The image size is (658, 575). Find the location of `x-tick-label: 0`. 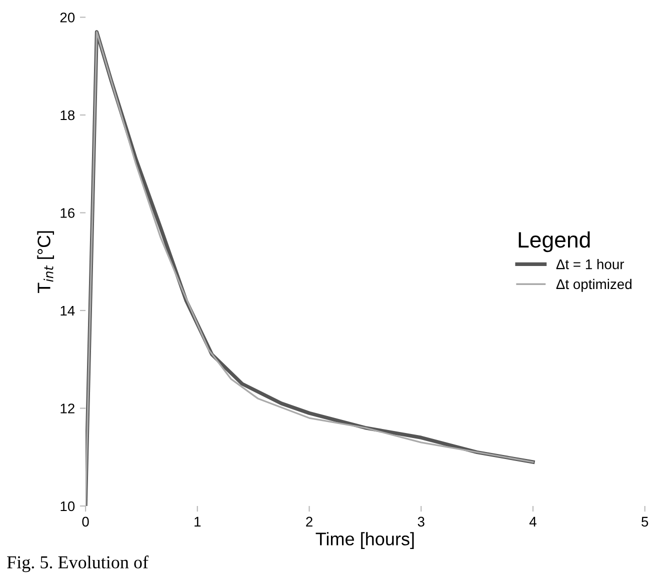

x-tick-label: 0 is located at coordinates (85, 521).